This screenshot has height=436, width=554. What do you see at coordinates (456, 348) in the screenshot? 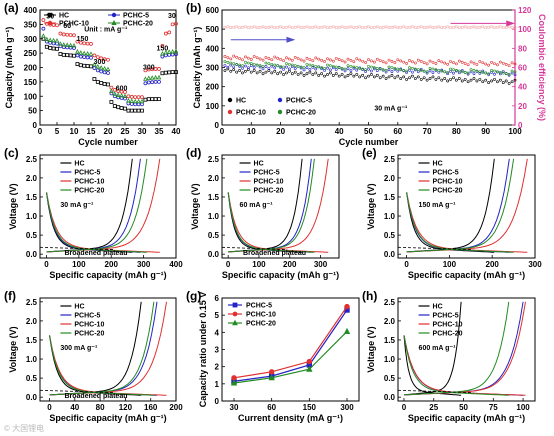
I see `charge-curve` at bounding box center [456, 348].